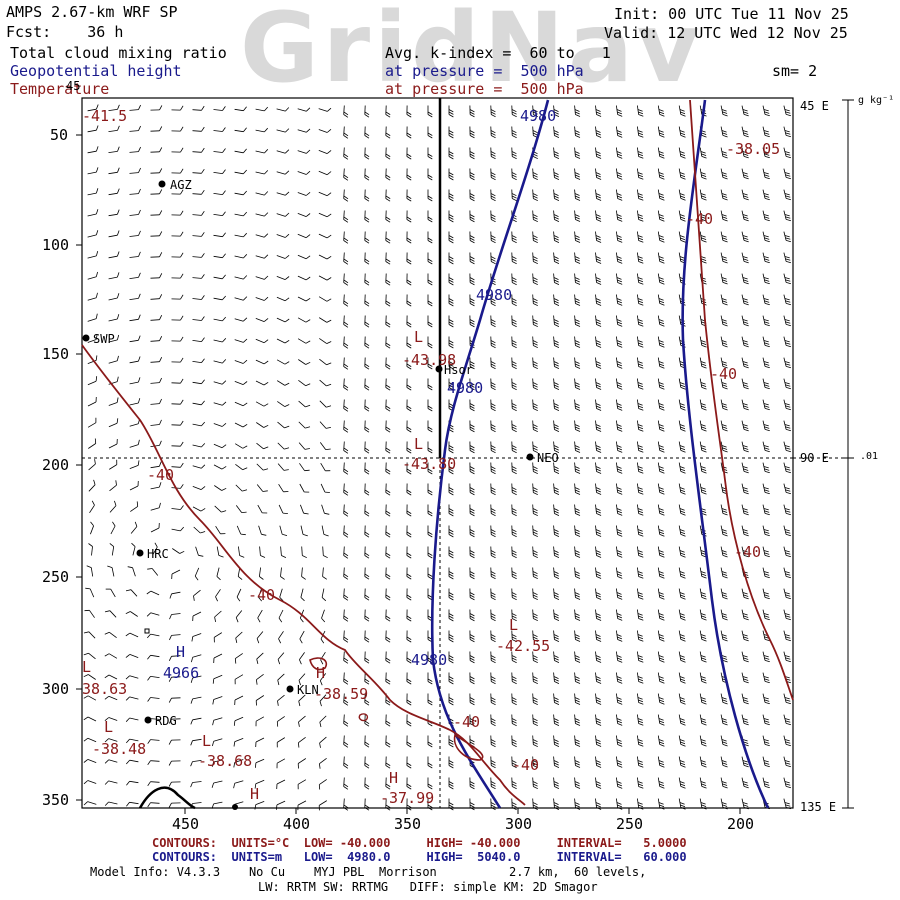 The image size is (900, 900). Describe the element at coordinates (56, 800) in the screenshot. I see `y-tick-label: 350` at that location.